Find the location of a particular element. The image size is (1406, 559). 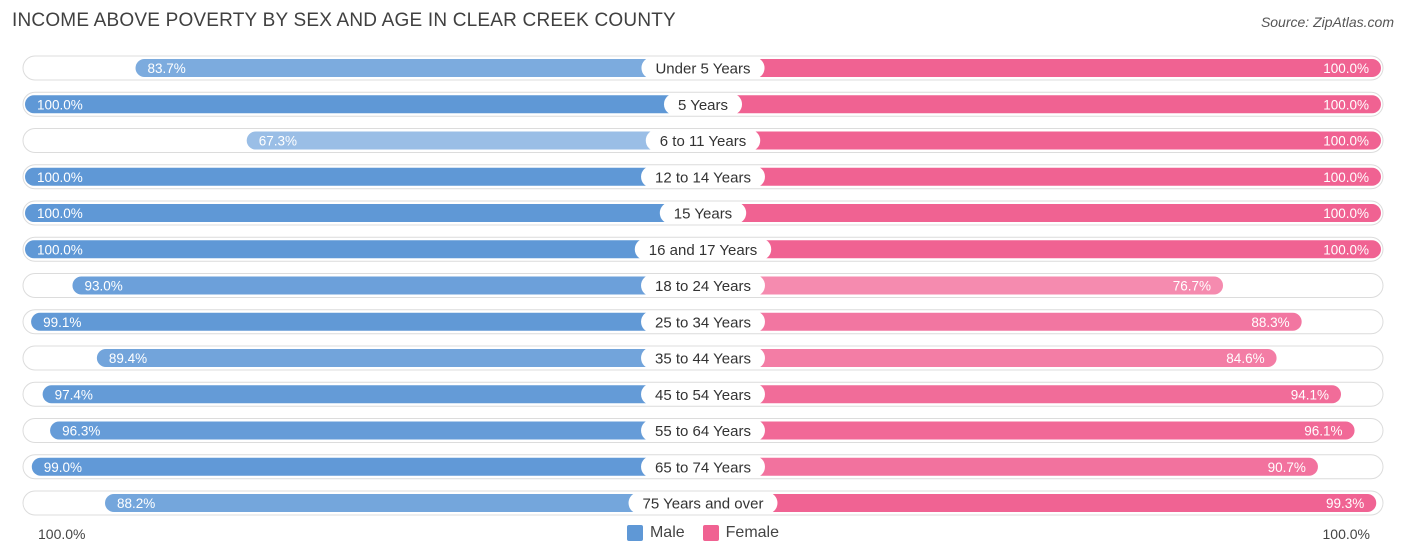

legend-item-female: Female is located at coordinates (741, 533).